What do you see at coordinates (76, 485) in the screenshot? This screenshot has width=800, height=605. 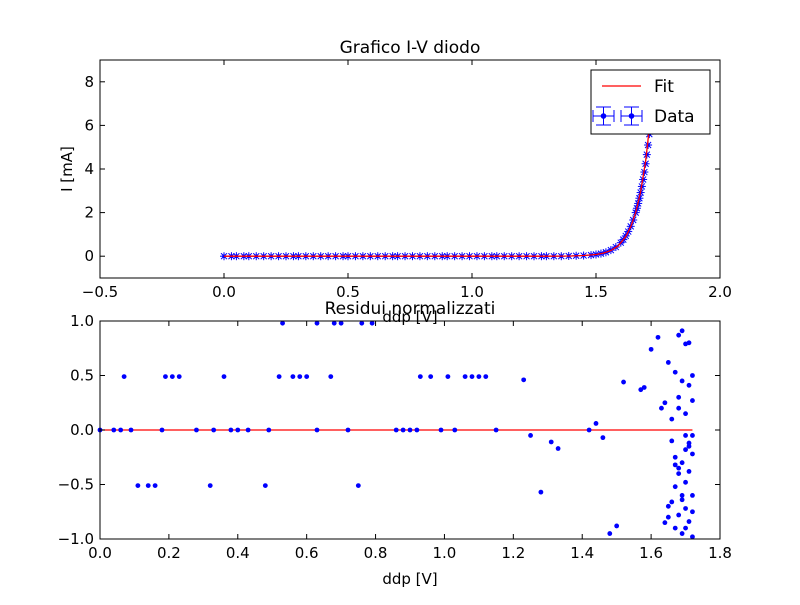 I see `residuals-chart-ytick-label: −0.5` at bounding box center [76, 485].